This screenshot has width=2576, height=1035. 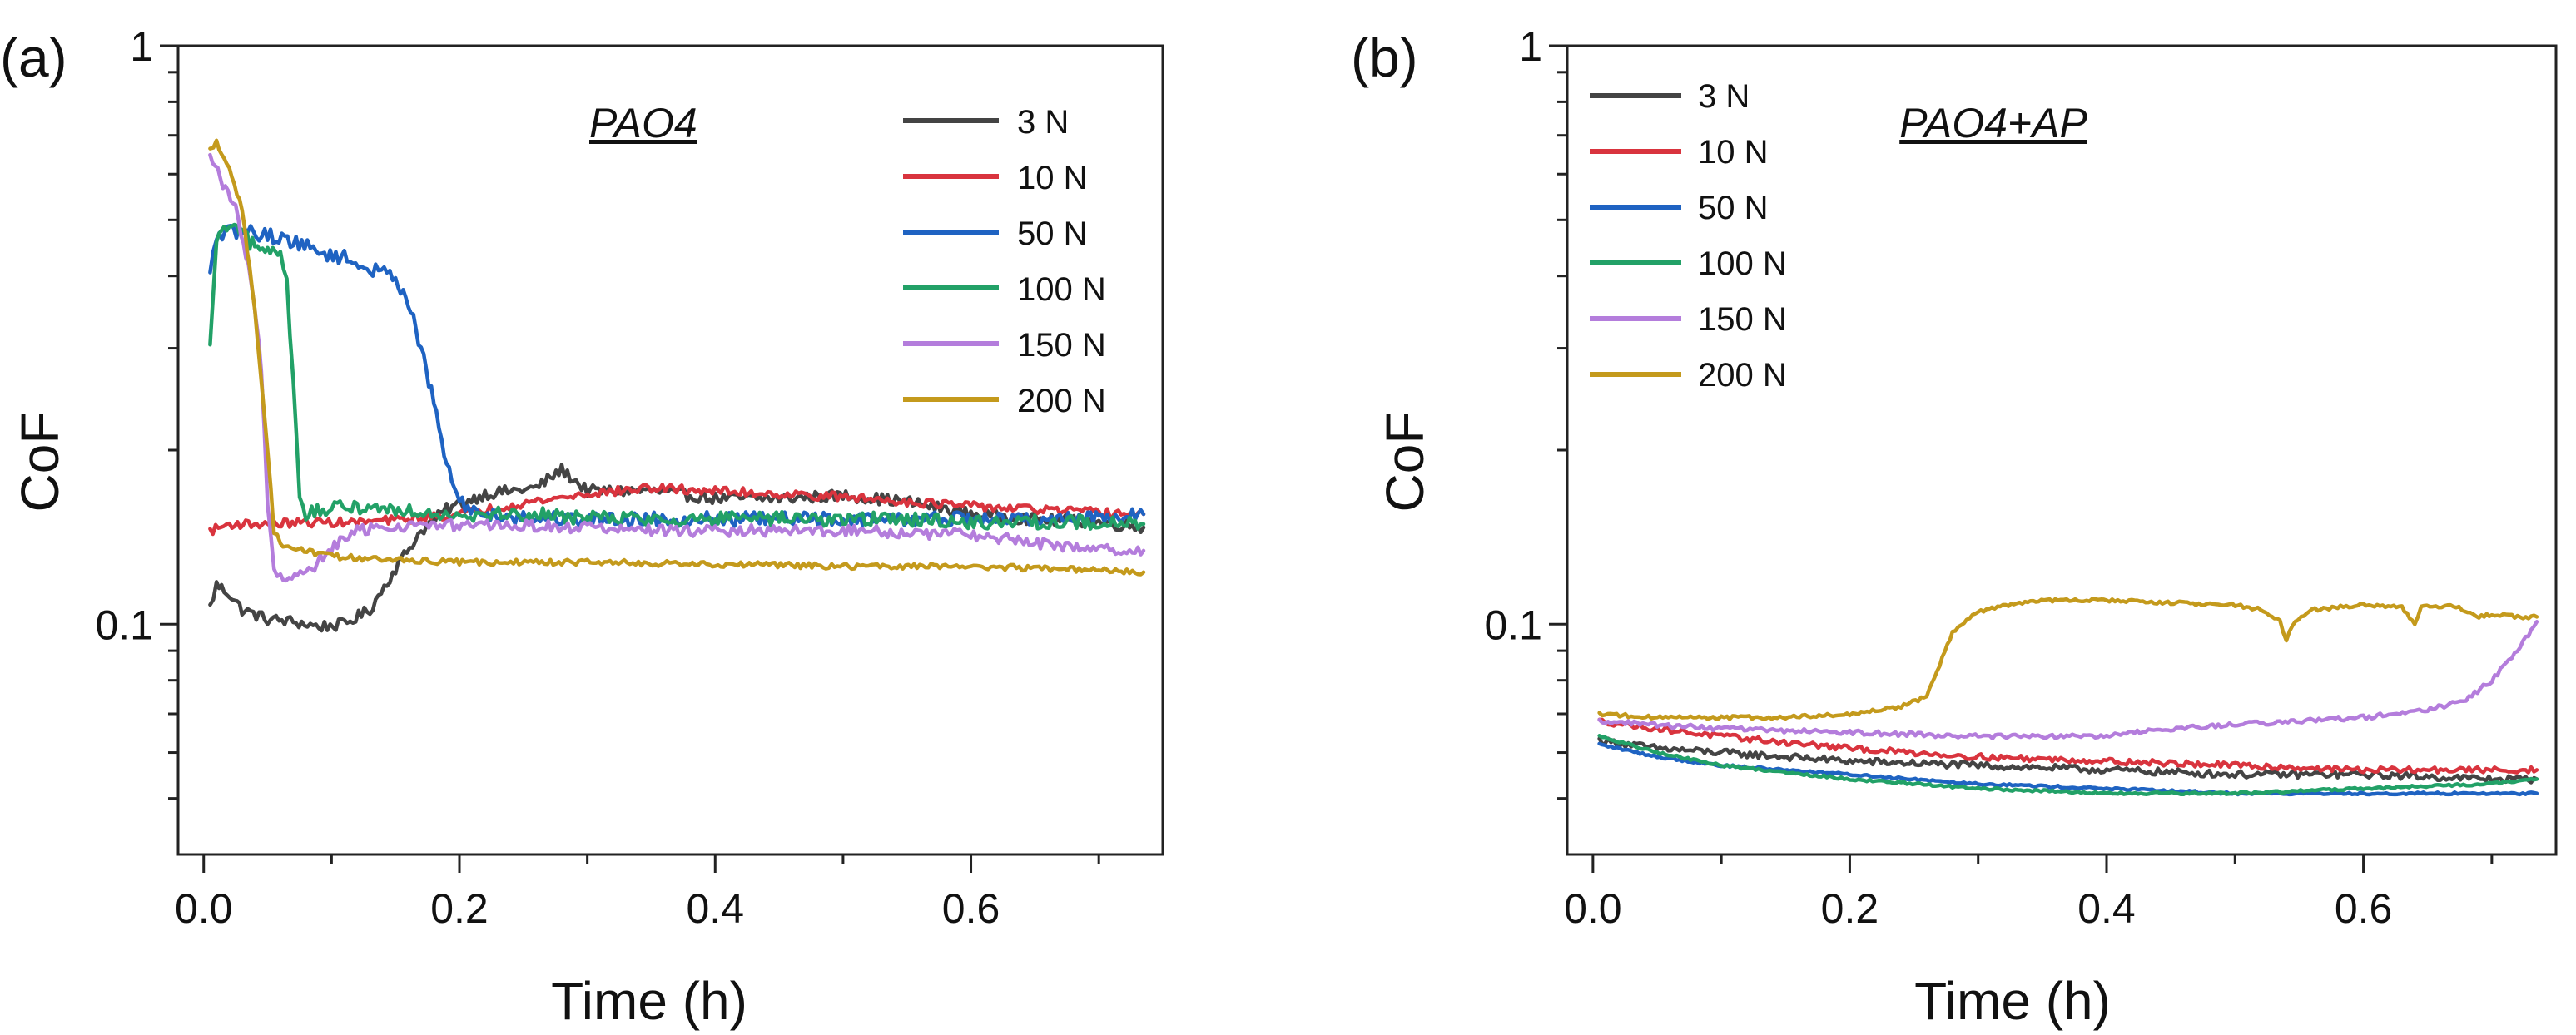 I want to click on panel-a-ylabel: CoF, so click(x=40, y=462).